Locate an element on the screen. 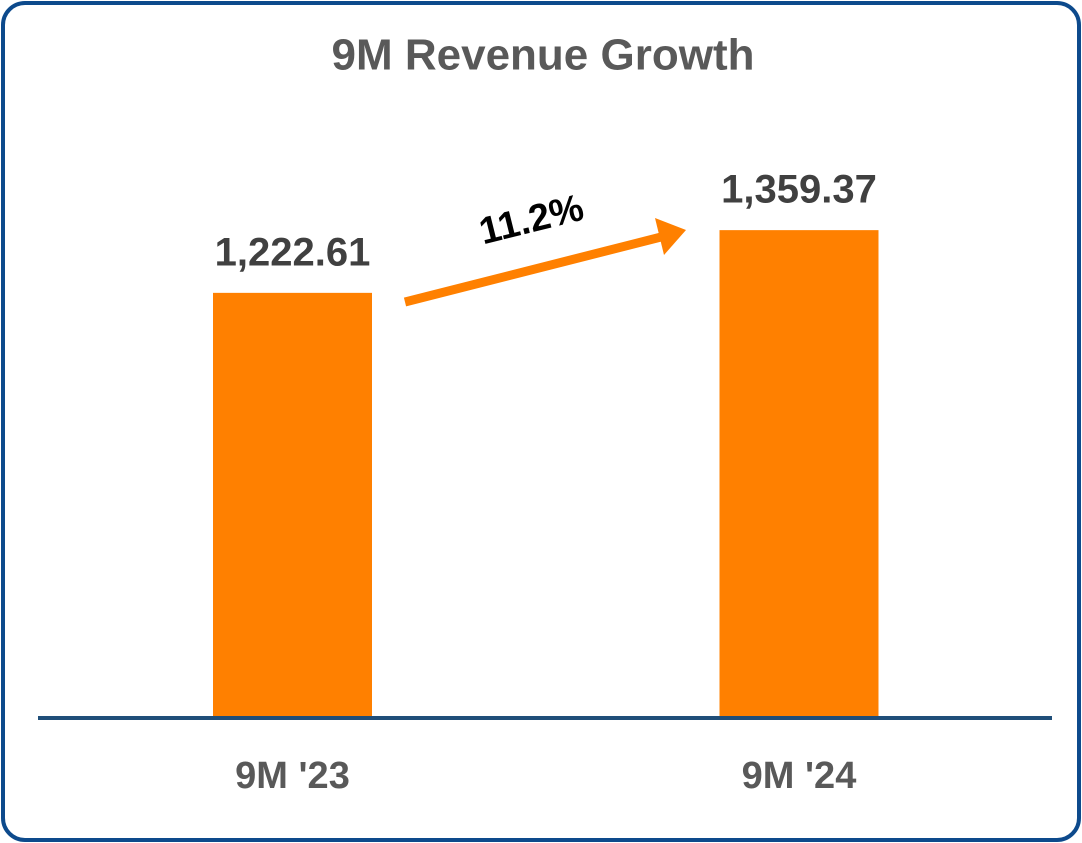 The height and width of the screenshot is (843, 1082). value-label: 1,222.61 is located at coordinates (293, 252).